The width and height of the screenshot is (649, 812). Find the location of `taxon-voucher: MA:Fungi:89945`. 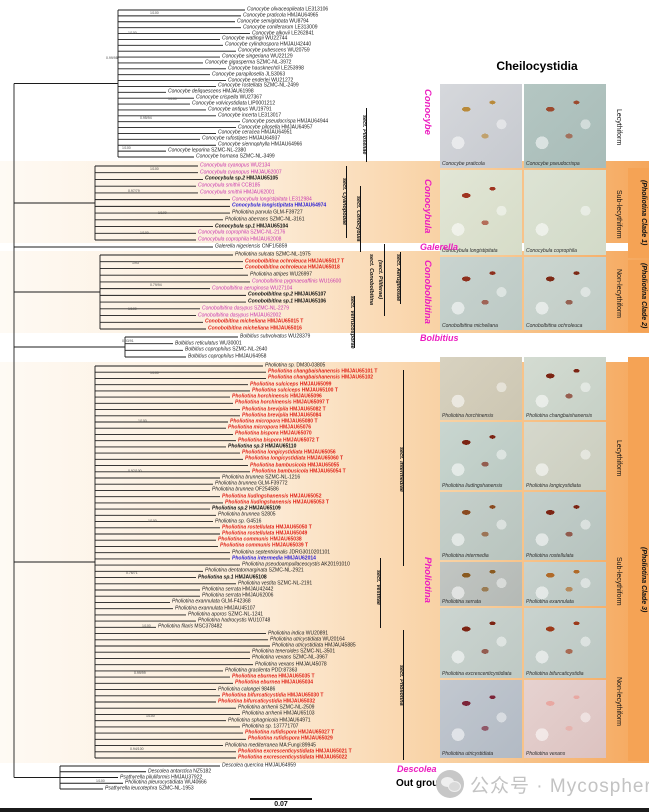

taxon-voucher: MA:Fungi:89945 is located at coordinates (296, 745).